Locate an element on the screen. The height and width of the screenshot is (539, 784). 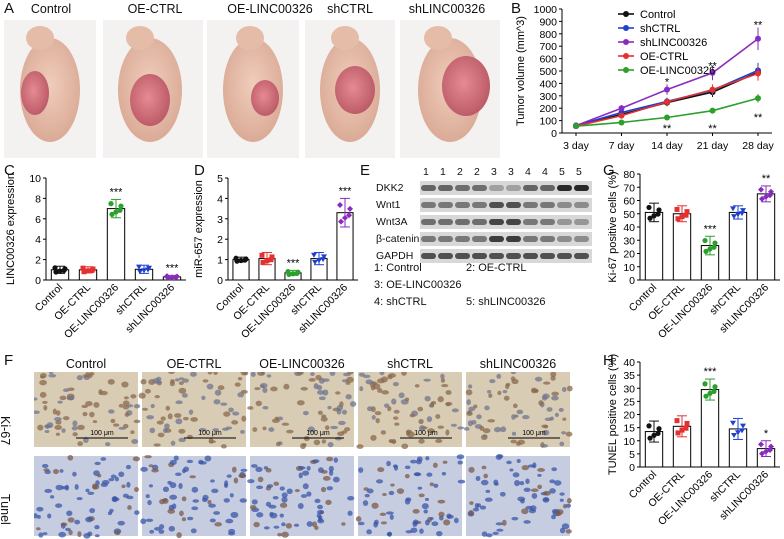
histology-image: 100 μm is located at coordinates (410, 411).